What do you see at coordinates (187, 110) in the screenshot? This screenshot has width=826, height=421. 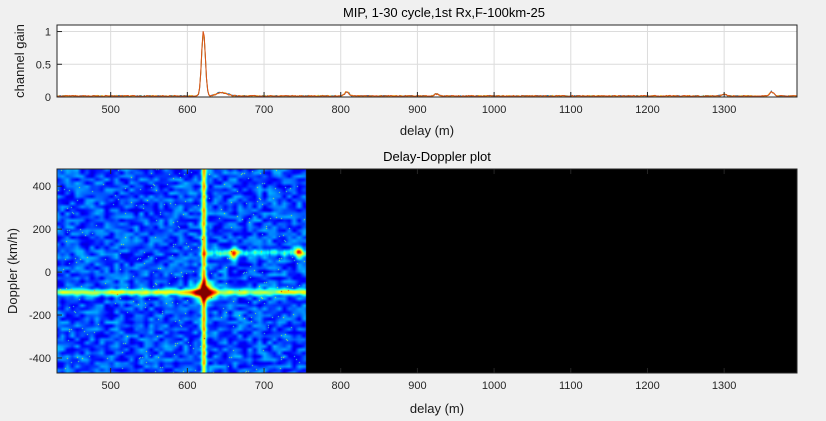 I see `mip-x-tick-label: 600` at bounding box center [187, 110].